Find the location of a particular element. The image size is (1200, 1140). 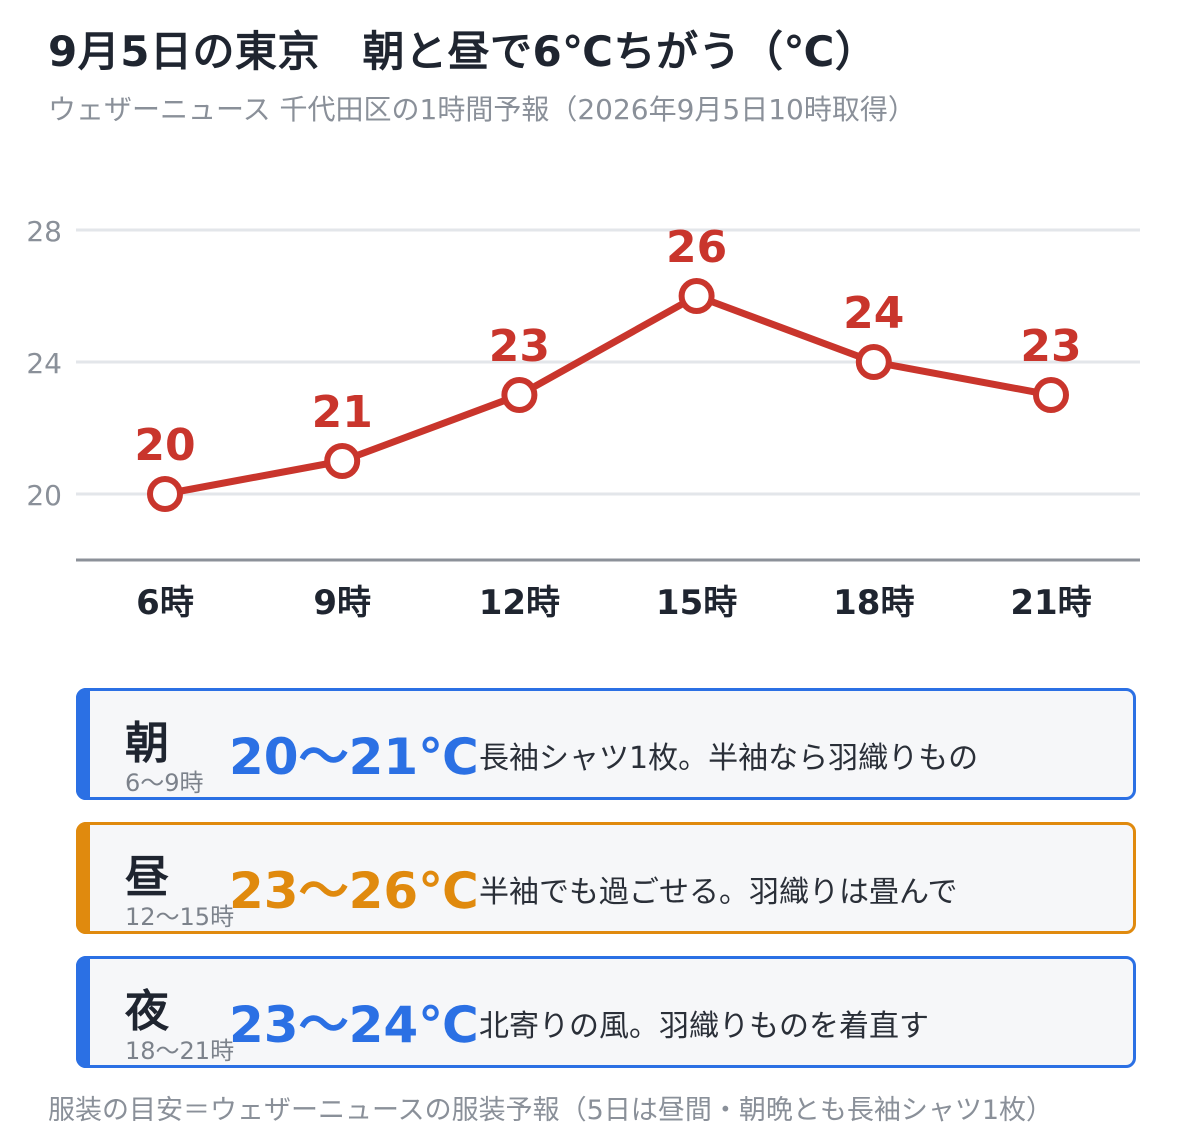

data-label: 20 is located at coordinates (164, 445).